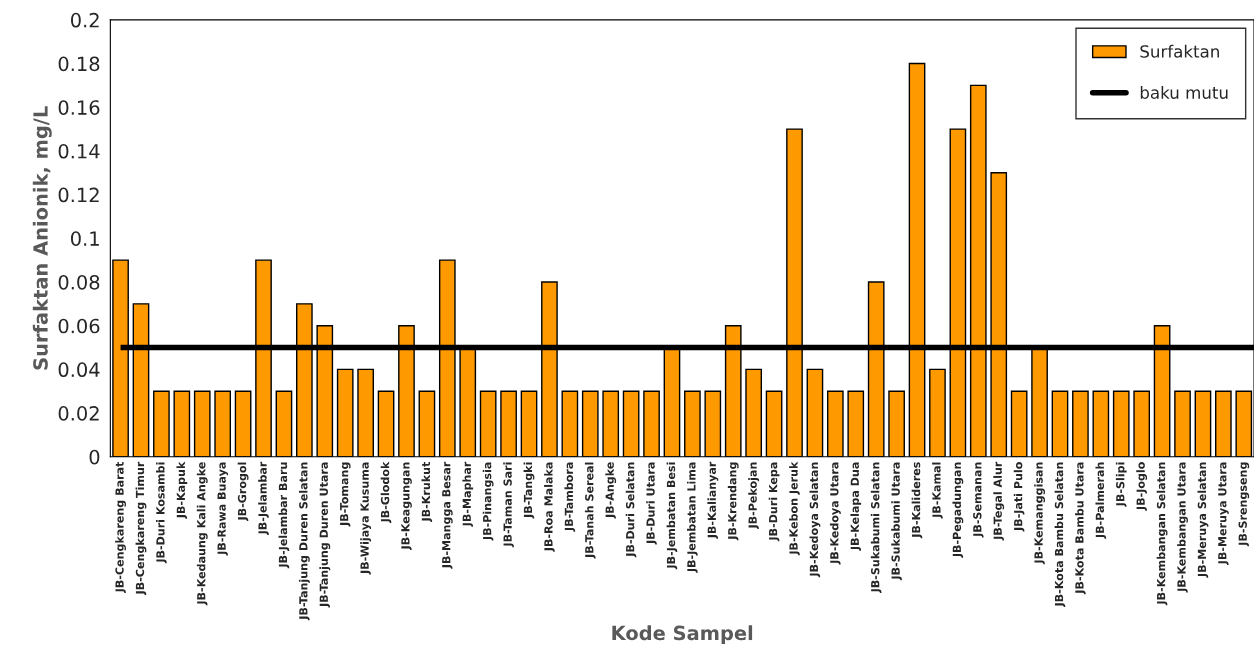 The width and height of the screenshot is (1254, 662). Describe the element at coordinates (856, 506) in the screenshot. I see `x-tick-label: JB-Kelapa Dua` at that location.